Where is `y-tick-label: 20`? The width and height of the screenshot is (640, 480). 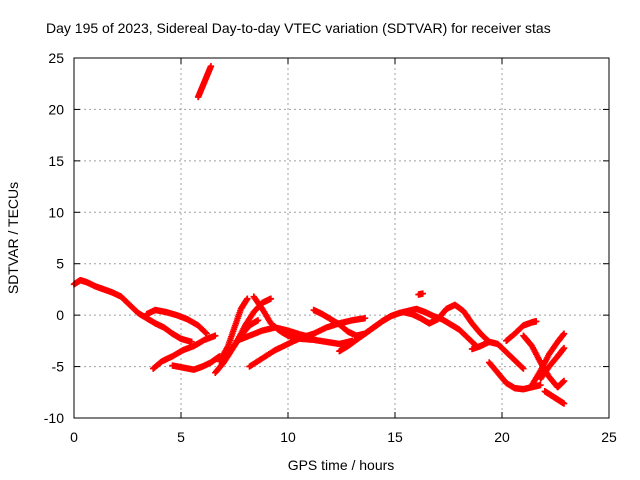
y-tick-label: 20 is located at coordinates (56, 109).